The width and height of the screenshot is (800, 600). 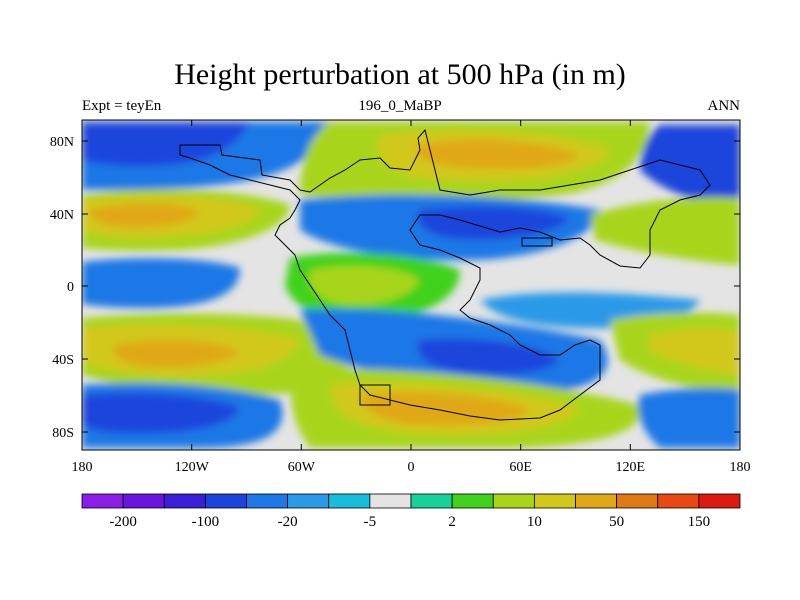 What do you see at coordinates (445, 409) in the screenshot?
I see `positive-core-southern-ocean` at bounding box center [445, 409].